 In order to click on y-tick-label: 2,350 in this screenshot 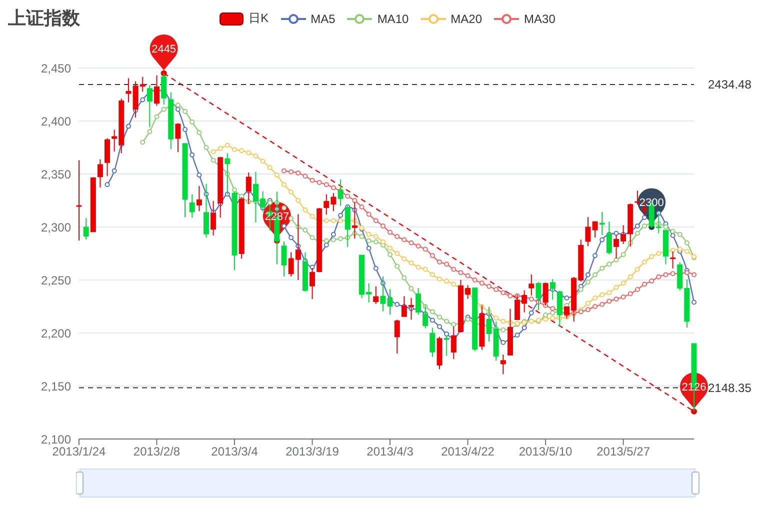, I will do `click(56, 174)`.